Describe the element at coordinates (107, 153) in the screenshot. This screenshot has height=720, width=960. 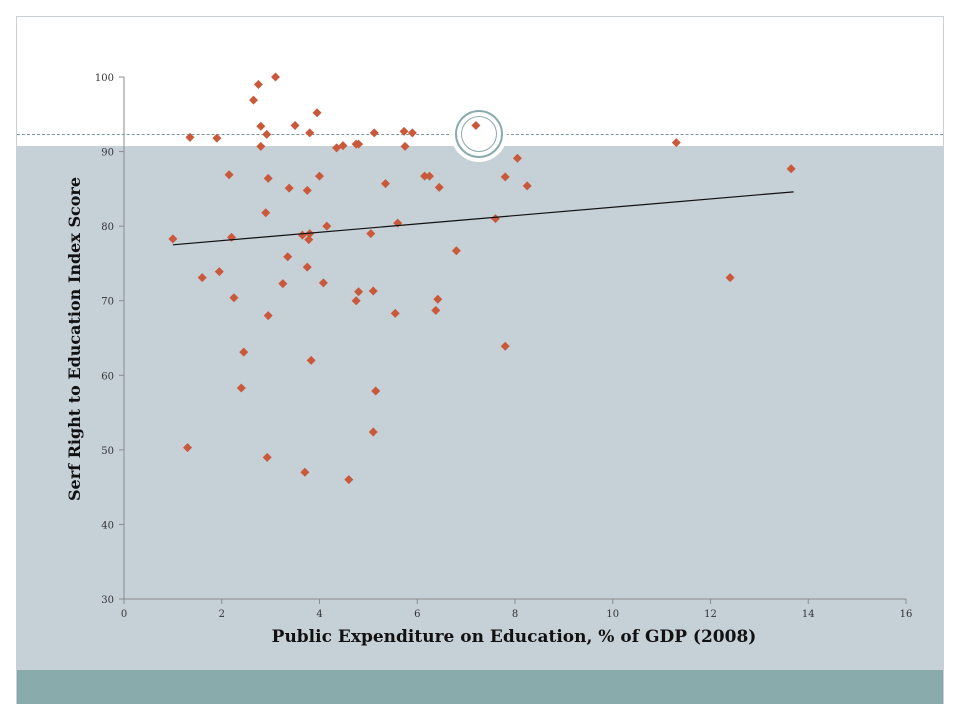
I see `y-tick-label: 90` at that location.